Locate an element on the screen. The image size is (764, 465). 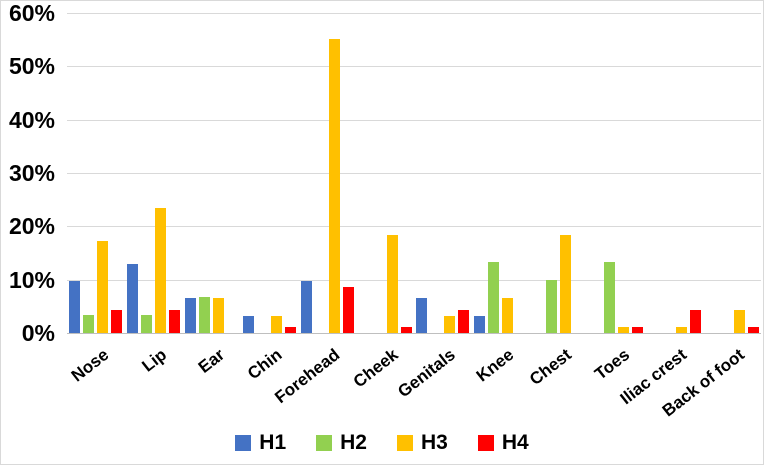
y-tick-label: 30% is located at coordinates (31, 173).